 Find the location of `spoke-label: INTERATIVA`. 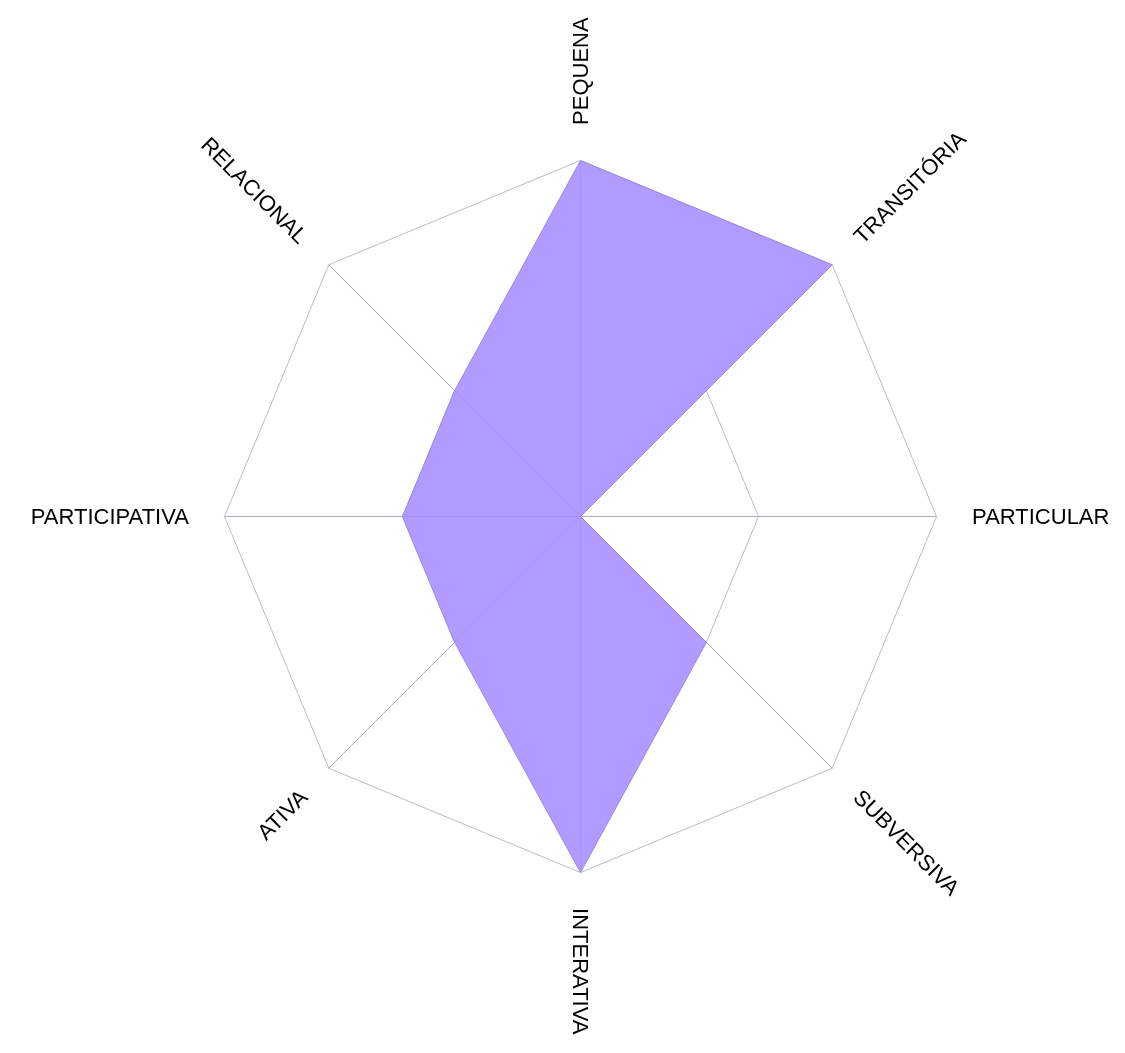

spoke-label: INTERATIVA is located at coordinates (580, 971).